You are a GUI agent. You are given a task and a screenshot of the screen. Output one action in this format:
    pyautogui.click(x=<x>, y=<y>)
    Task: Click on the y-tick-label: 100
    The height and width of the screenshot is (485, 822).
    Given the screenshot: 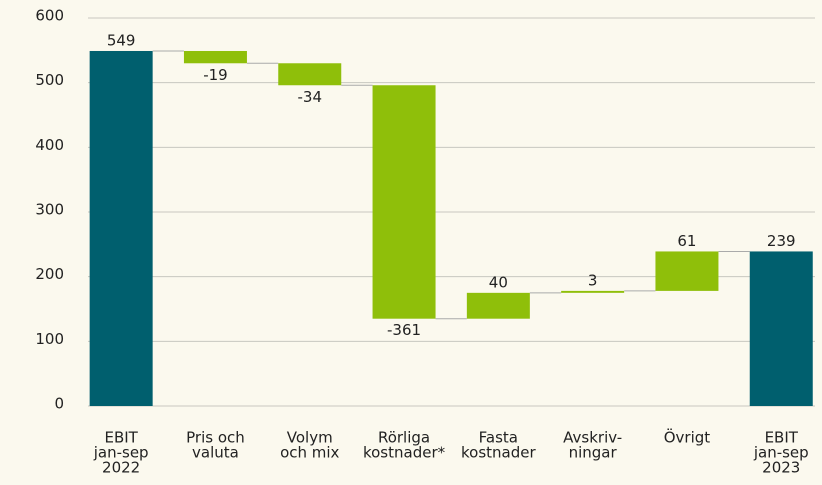 What is the action you would take?
    pyautogui.click(x=49, y=339)
    